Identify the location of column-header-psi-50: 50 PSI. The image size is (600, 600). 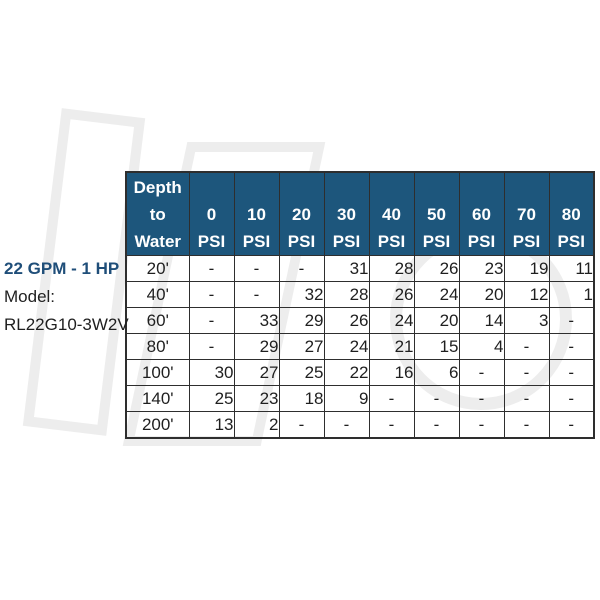
(436, 213).